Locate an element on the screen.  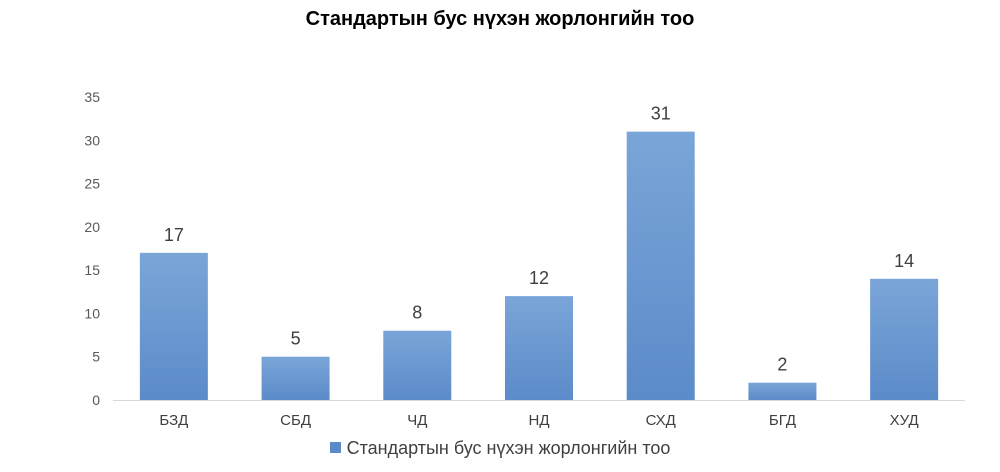
legend: Стандартын бус нүхэн жорлонгийн тоо is located at coordinates (500, 448).